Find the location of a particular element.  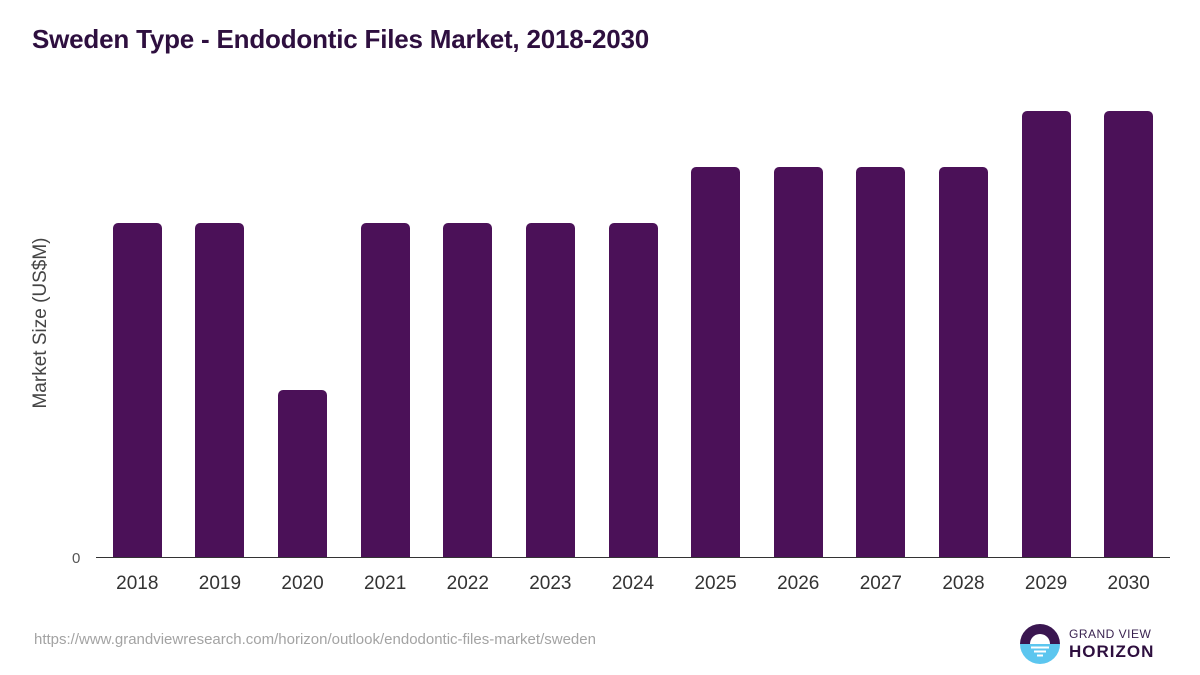

x-tick-label: 2026 is located at coordinates (798, 583).